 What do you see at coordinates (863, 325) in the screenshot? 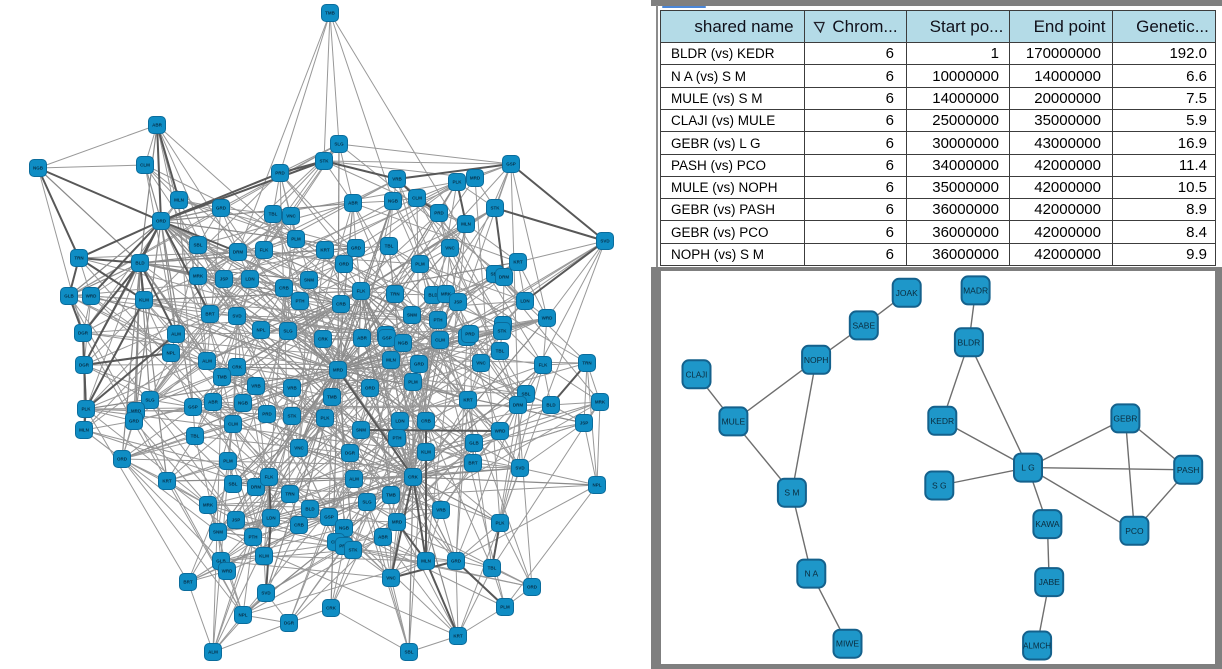
I see `svg-text: SABE` at bounding box center [863, 325].